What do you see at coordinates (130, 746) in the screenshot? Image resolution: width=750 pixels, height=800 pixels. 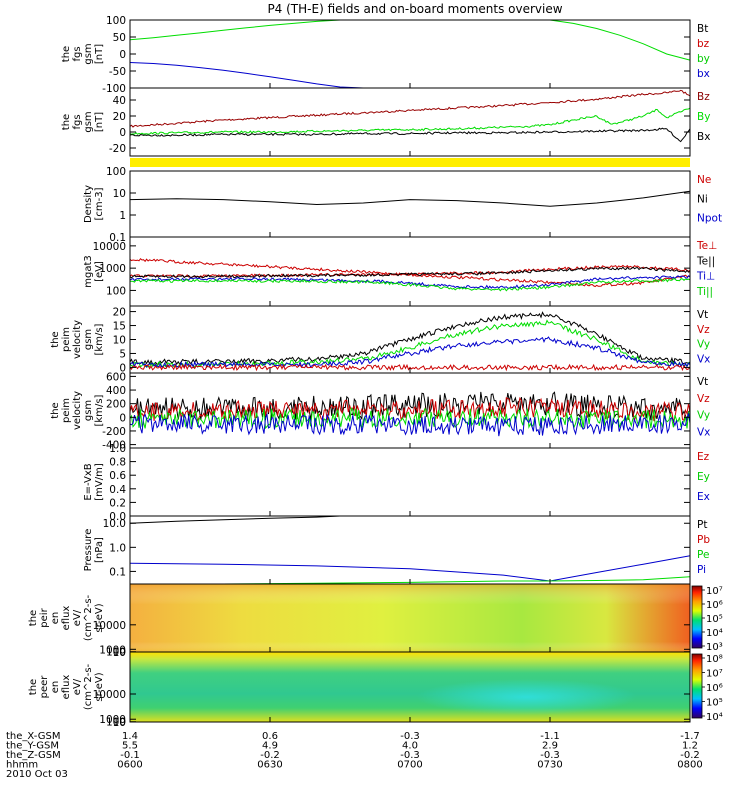 I see `x-tick-value: 5.5` at bounding box center [130, 746].